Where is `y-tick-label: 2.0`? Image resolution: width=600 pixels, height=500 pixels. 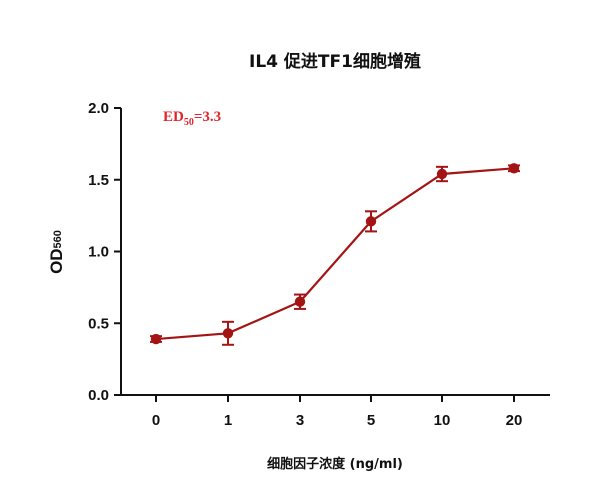
y-tick-label: 2.0 is located at coordinates (98, 108).